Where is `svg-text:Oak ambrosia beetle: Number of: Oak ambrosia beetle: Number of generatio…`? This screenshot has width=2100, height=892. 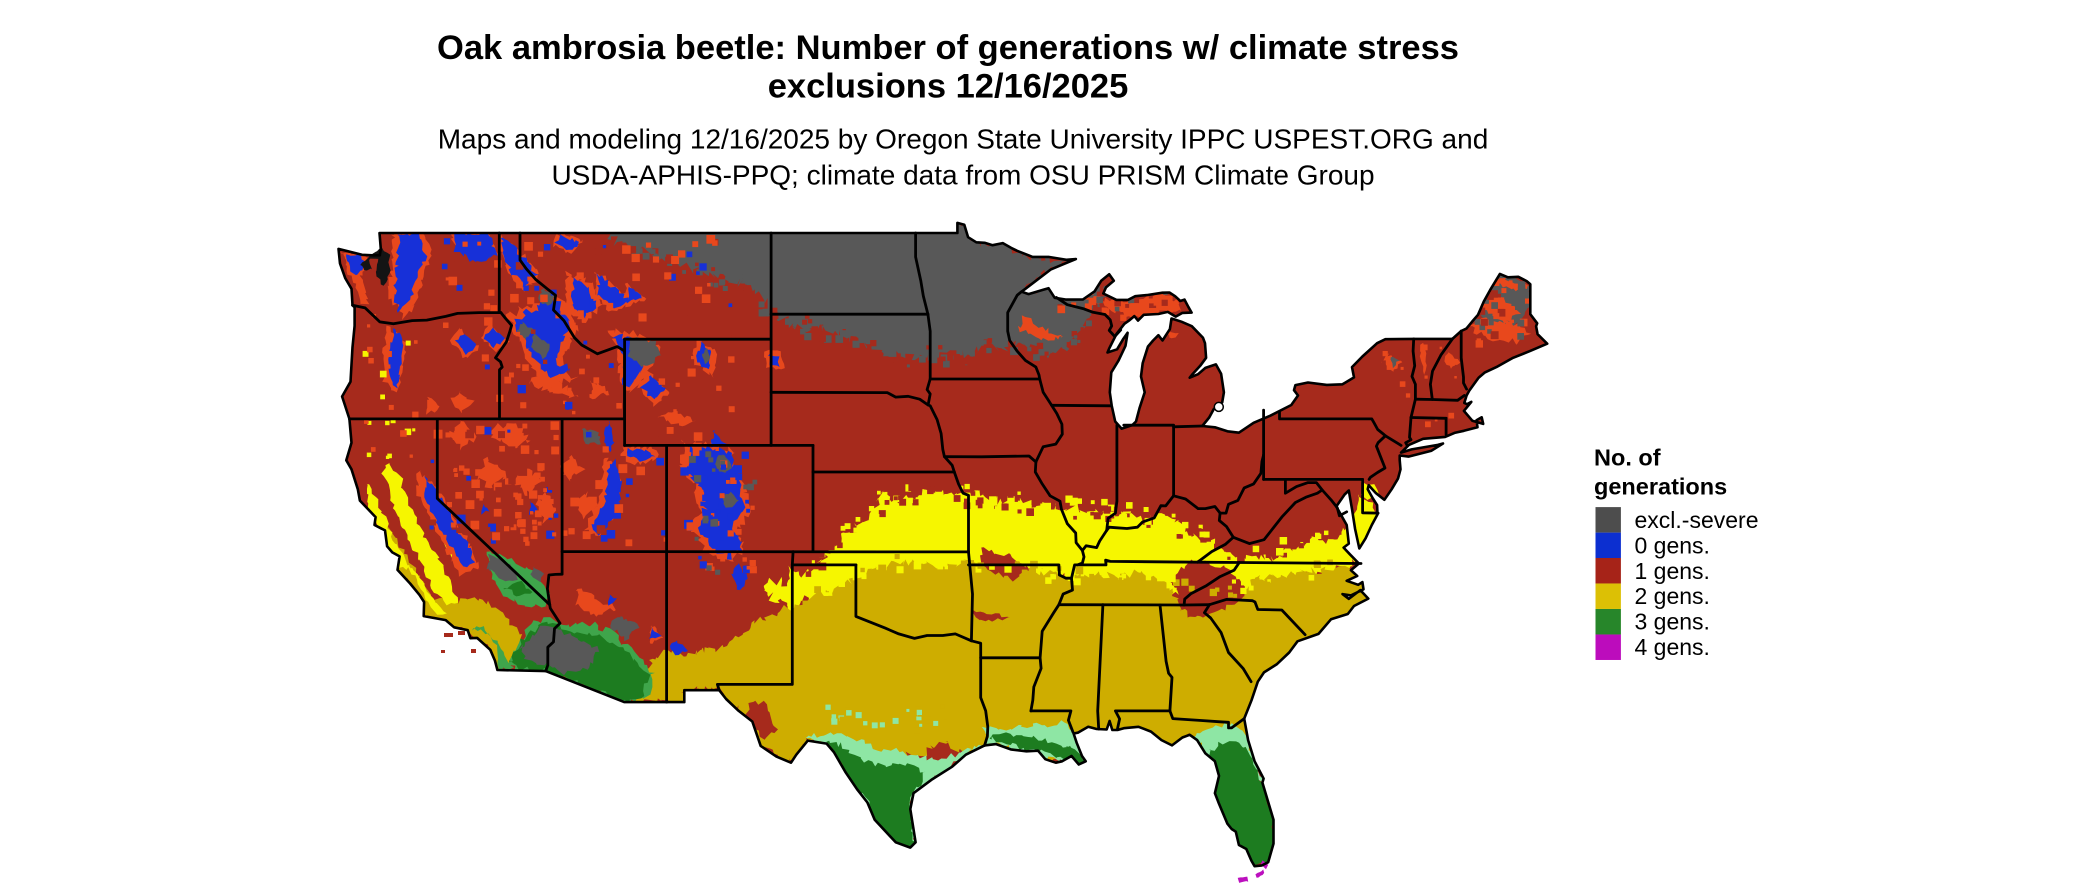
svg-text:Oak ambrosia beetle: Number of: Oak ambrosia beetle: Number of generatio… is located at coordinates (948, 48).